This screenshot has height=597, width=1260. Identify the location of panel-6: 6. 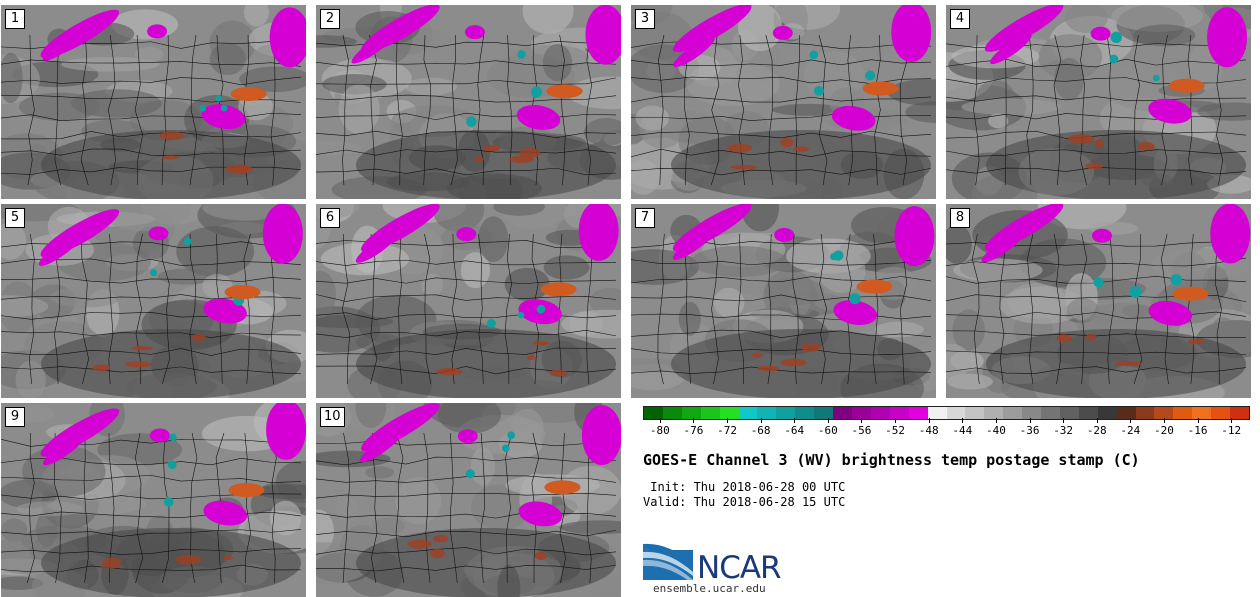
(468, 301).